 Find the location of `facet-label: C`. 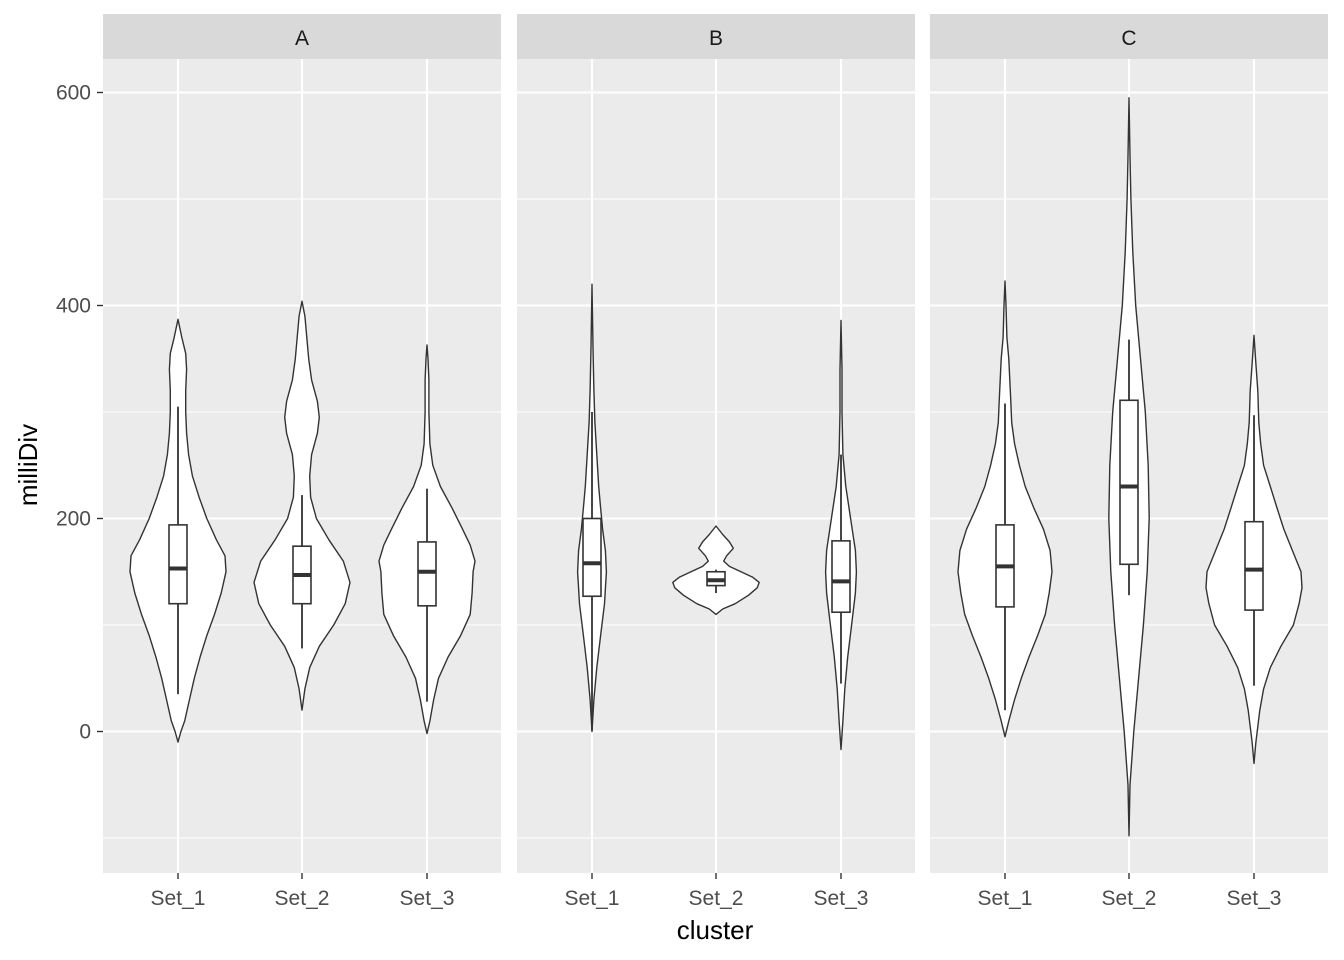

facet-label: C is located at coordinates (1128, 38).